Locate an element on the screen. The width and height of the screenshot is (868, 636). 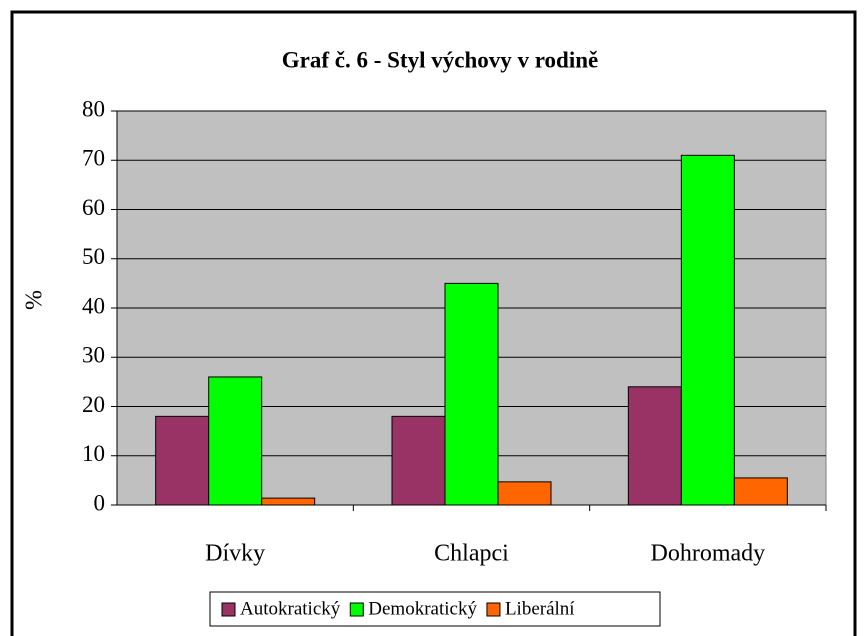
x-tick-label: Chlapci is located at coordinates (471, 554).